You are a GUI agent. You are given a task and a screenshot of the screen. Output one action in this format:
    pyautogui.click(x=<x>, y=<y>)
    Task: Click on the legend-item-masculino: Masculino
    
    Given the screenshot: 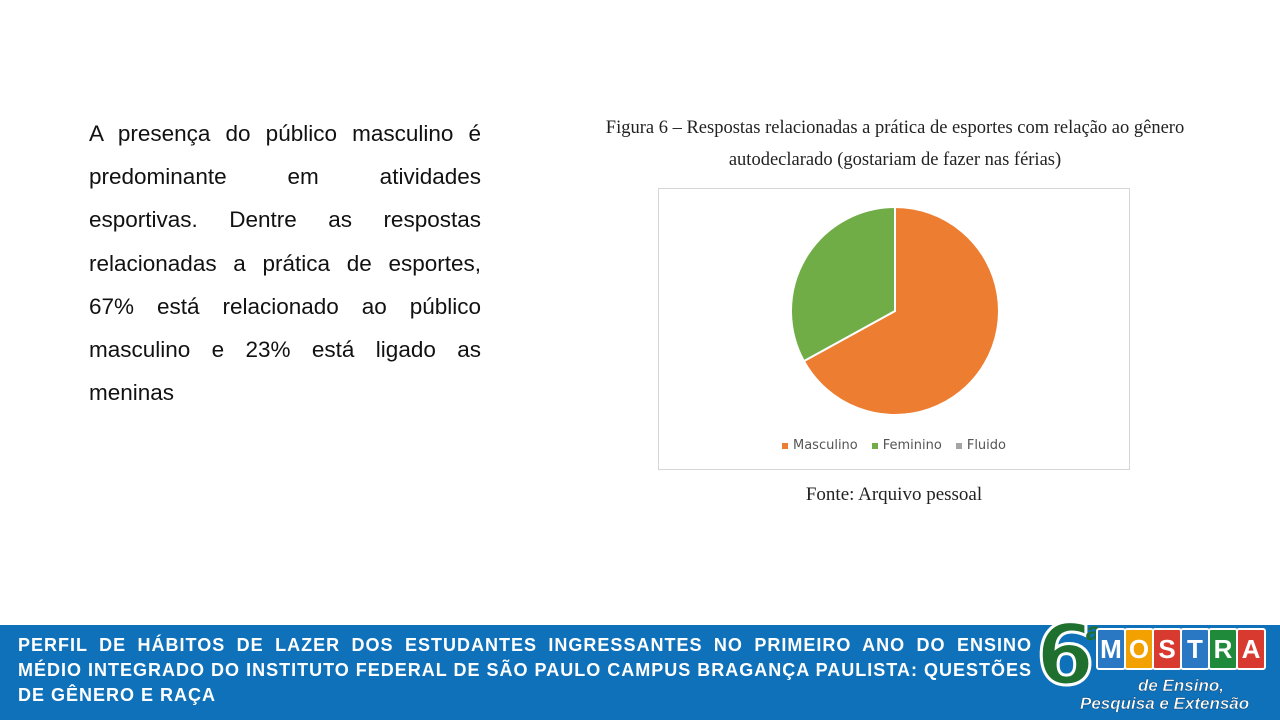 What is the action you would take?
    pyautogui.click(x=819, y=445)
    